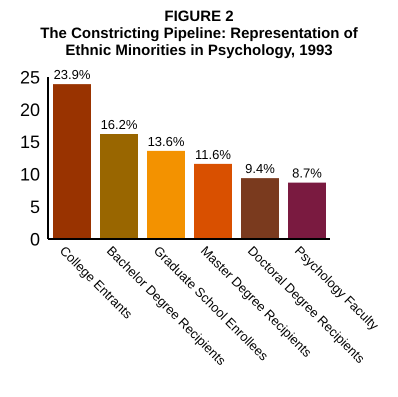 Image resolution: width=398 pixels, height=397 pixels. I want to click on data-label: 8.7%, so click(307, 173).